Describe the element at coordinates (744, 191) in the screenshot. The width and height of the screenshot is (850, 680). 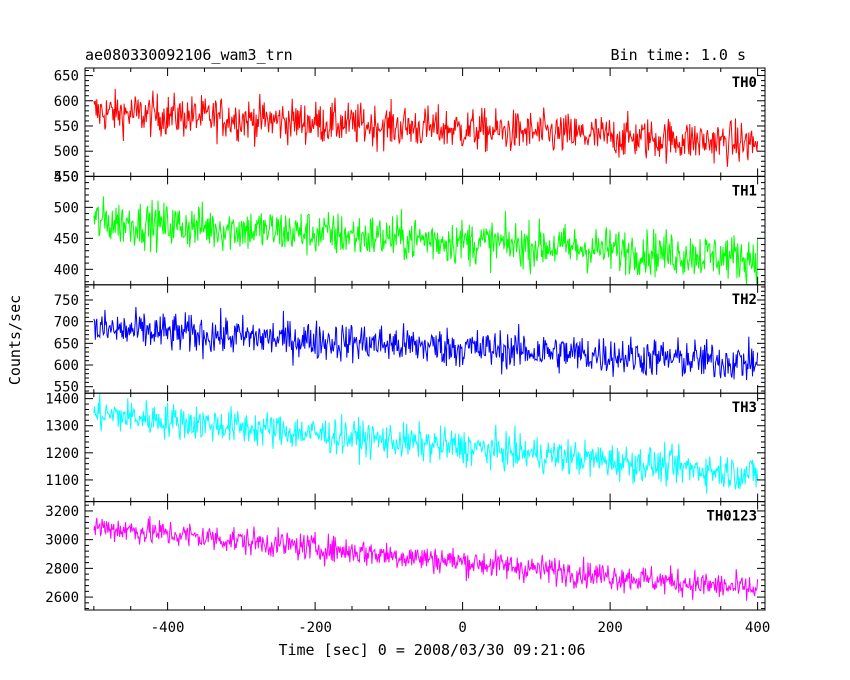
I see `panel-label: TH1` at that location.